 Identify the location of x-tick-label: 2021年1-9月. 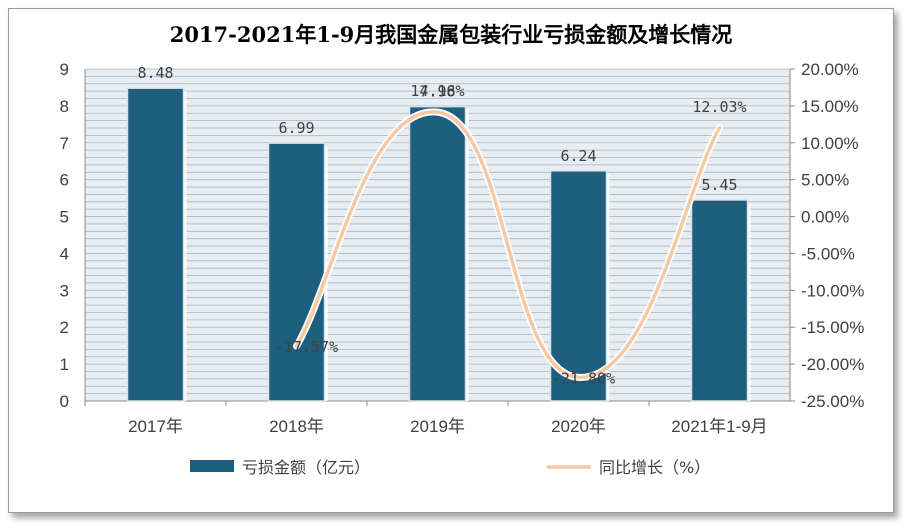
(719, 426).